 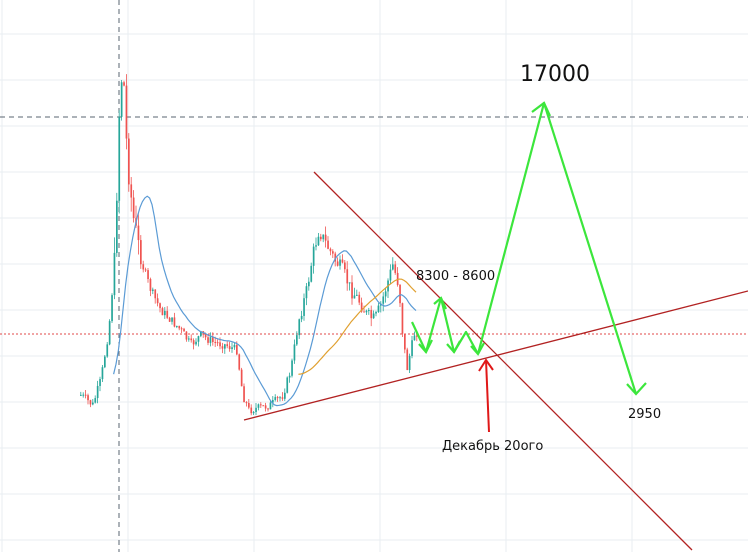 I want to click on moving-average-fast, so click(x=357, y=326).